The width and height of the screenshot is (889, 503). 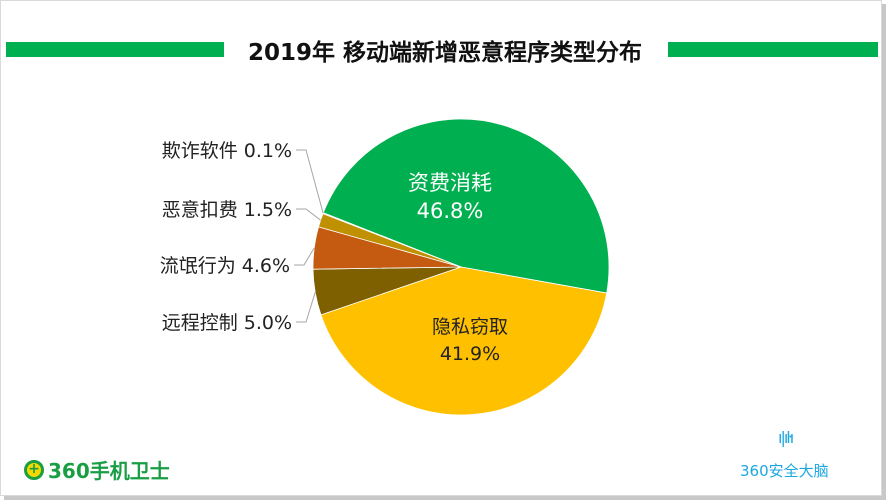 I want to click on logo-360-mobile-guard: +360手机卫士, so click(x=97, y=469).